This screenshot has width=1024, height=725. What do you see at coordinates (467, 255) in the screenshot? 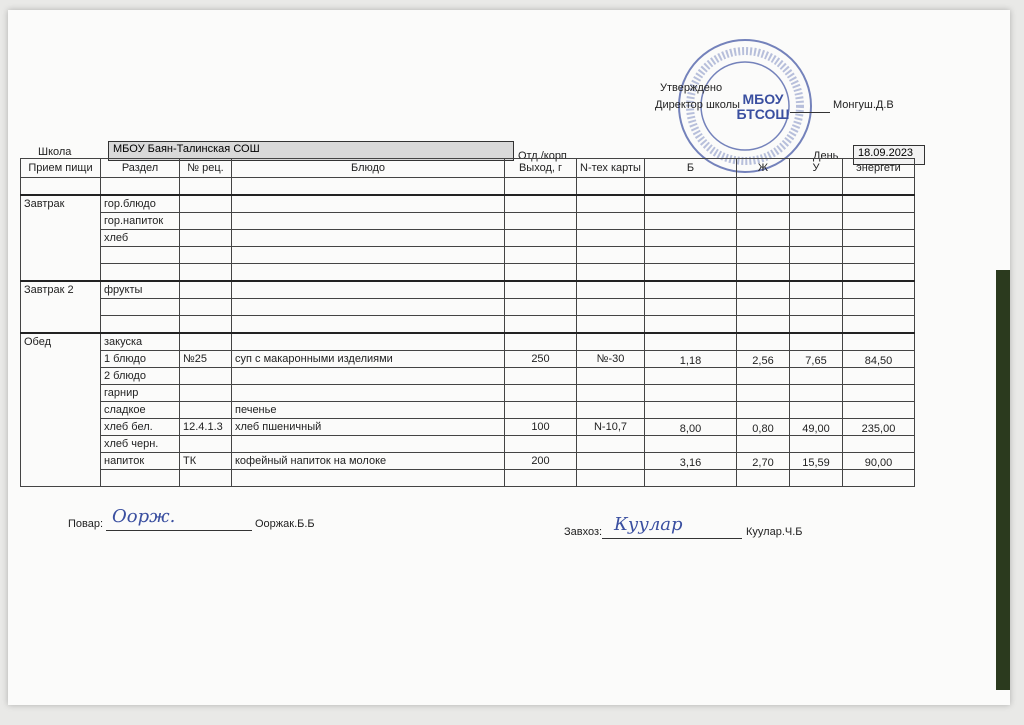
I see `table-row` at bounding box center [467, 255].